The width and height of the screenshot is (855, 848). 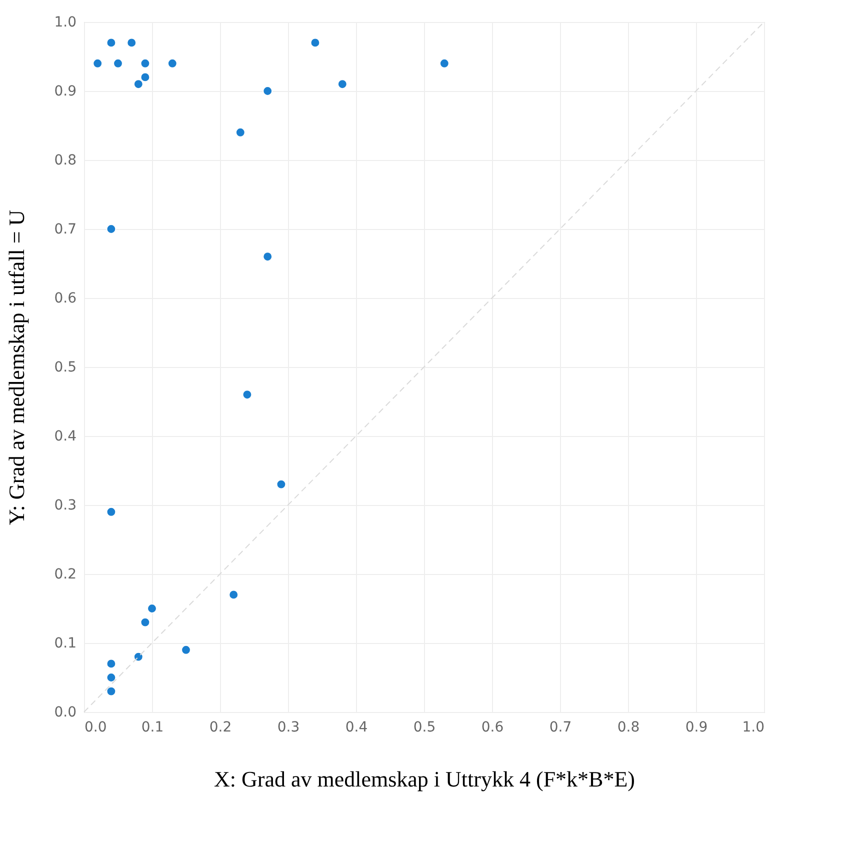 I want to click on x-tick-label: 0.2, so click(x=220, y=728).